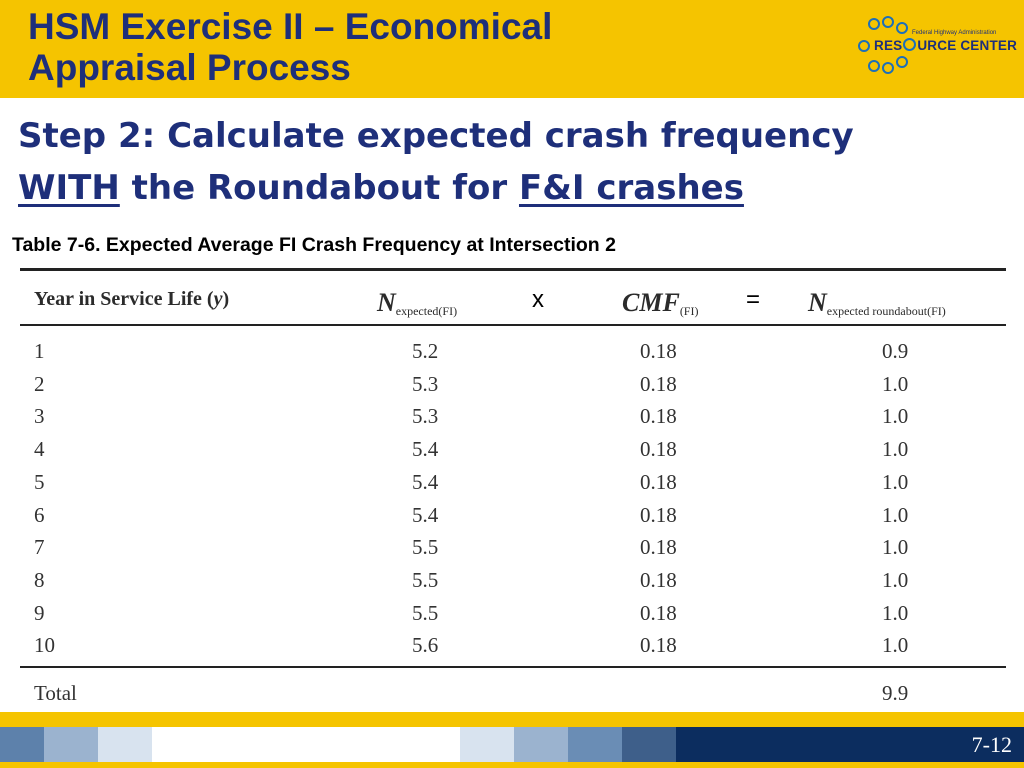 The width and height of the screenshot is (1024, 768). What do you see at coordinates (39, 351) in the screenshot?
I see `year-cell: 1` at bounding box center [39, 351].